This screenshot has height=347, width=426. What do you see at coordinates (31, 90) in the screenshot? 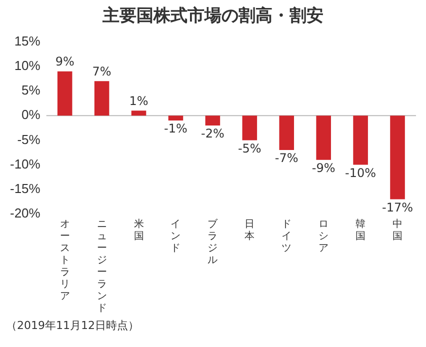
I see `y-tick-label: 5%` at bounding box center [31, 90].